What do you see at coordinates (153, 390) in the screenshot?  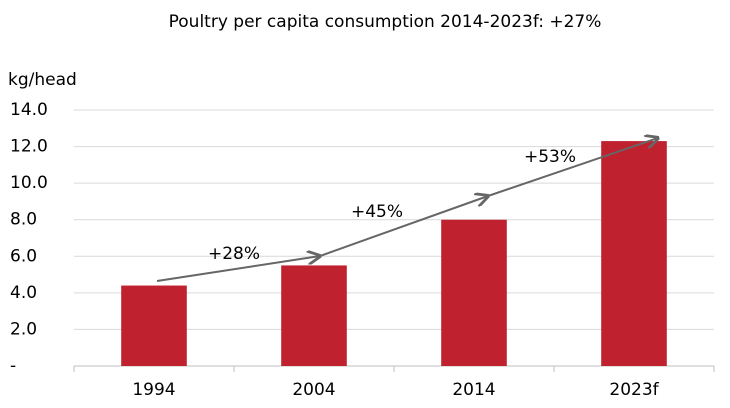 I see `x-tick-label: 1994` at bounding box center [153, 390].